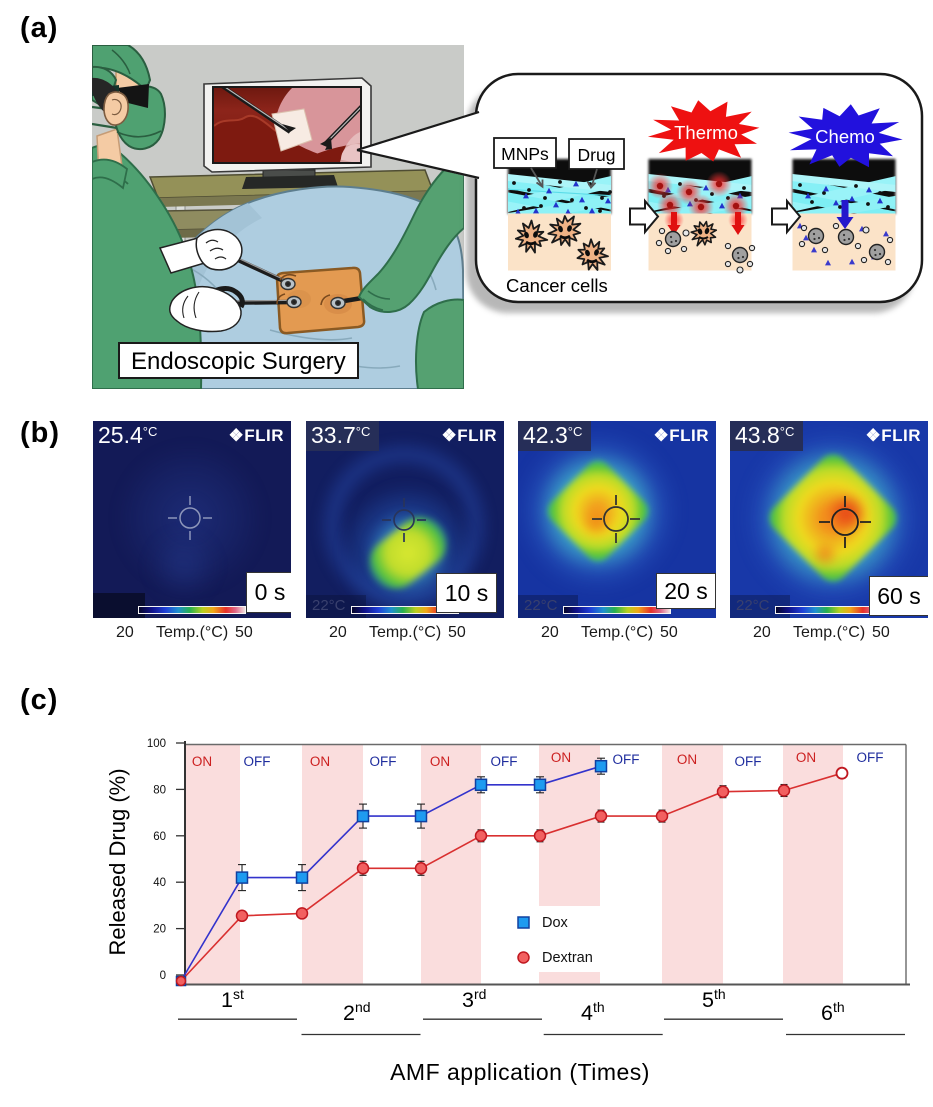 This screenshot has height=1107, width=933. Describe the element at coordinates (159, 790) in the screenshot. I see `svg-text: 80` at that location.